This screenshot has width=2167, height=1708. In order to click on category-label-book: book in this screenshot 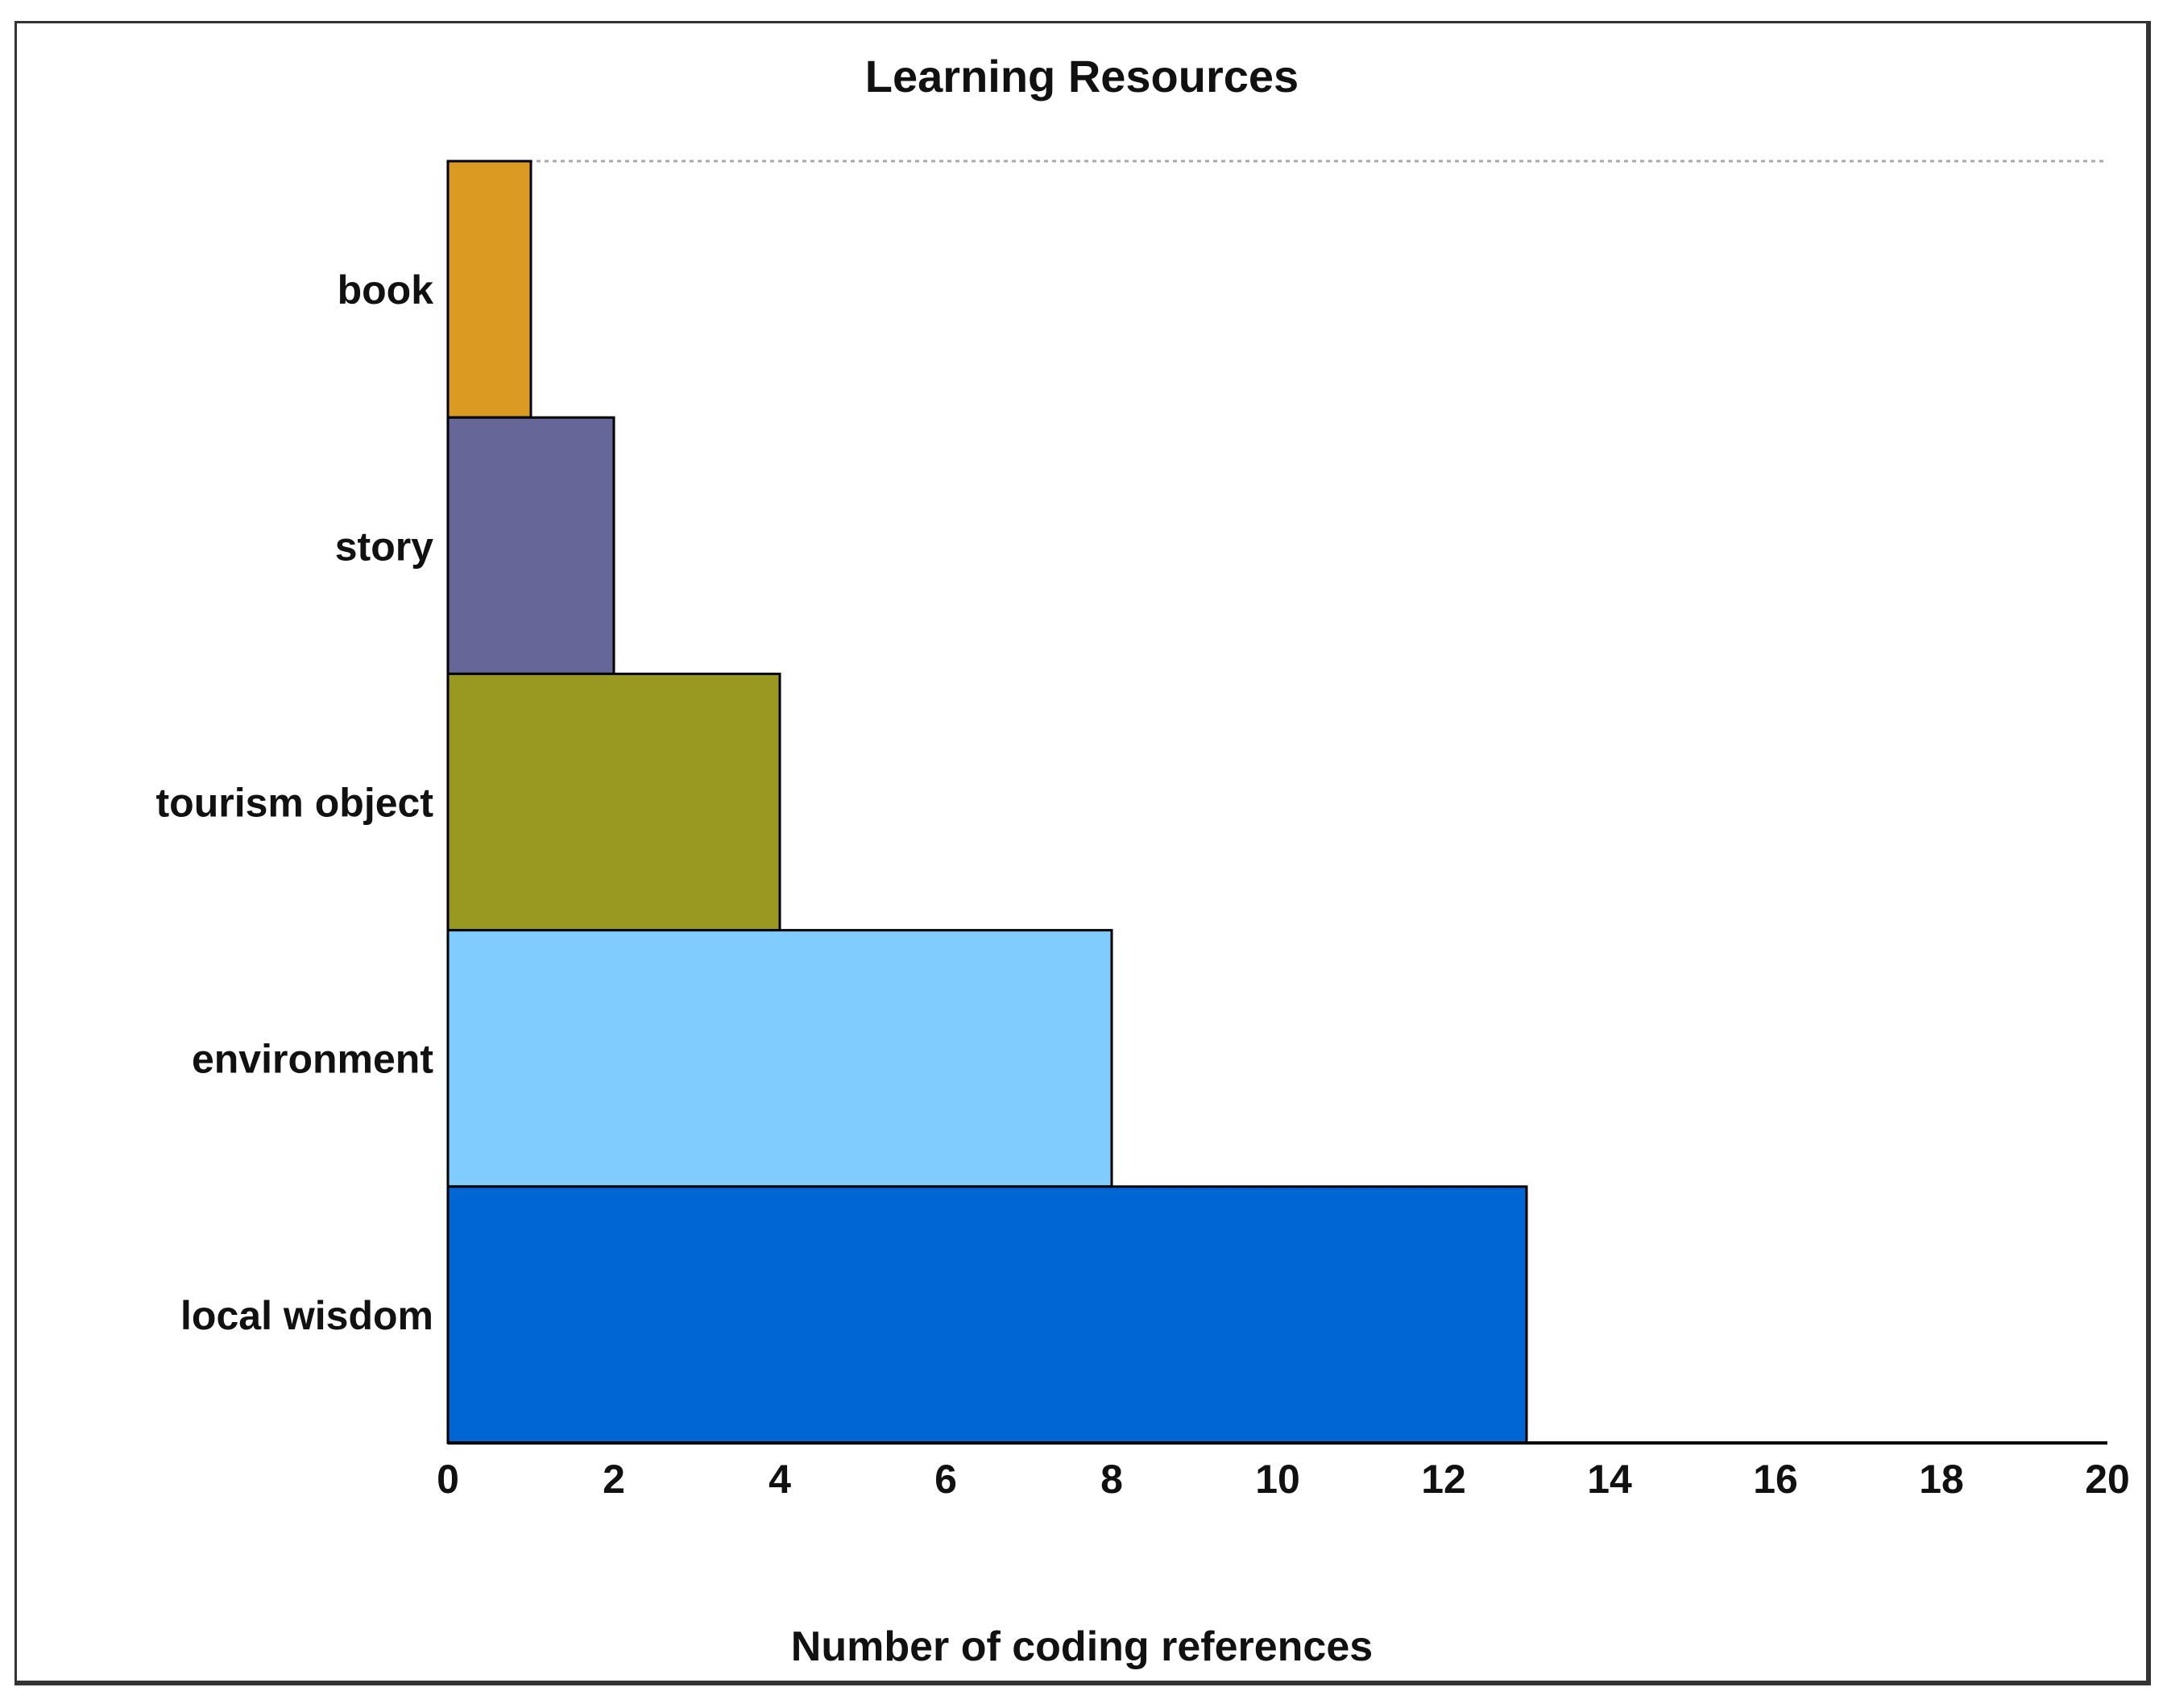, I will do `click(386, 290)`.